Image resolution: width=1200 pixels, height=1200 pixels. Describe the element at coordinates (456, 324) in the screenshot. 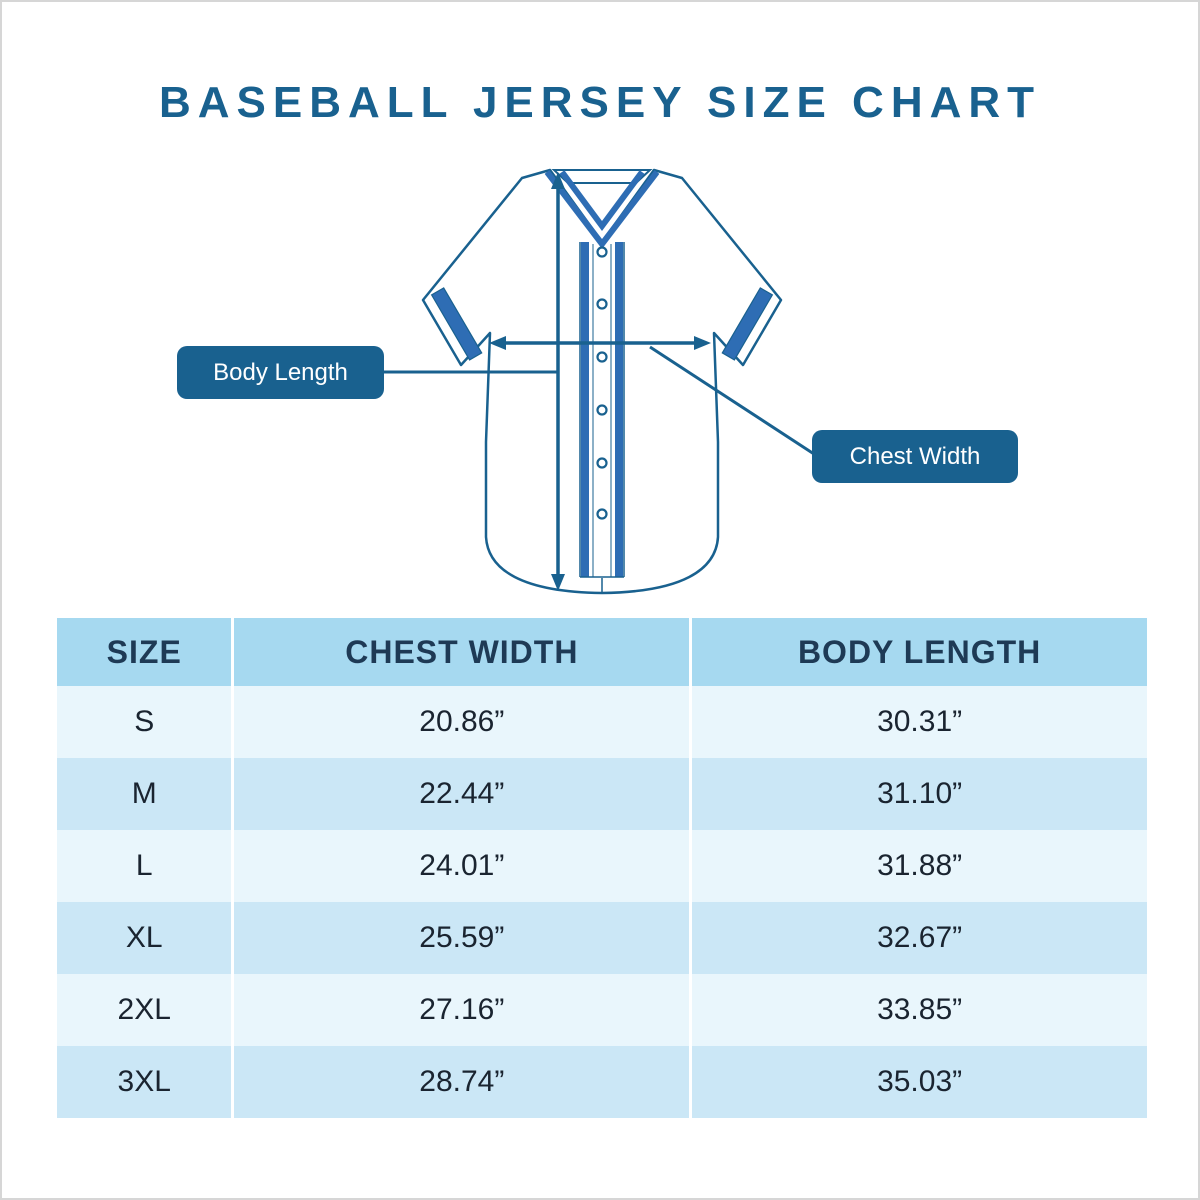

I see `sleeve-stripe-left` at that location.